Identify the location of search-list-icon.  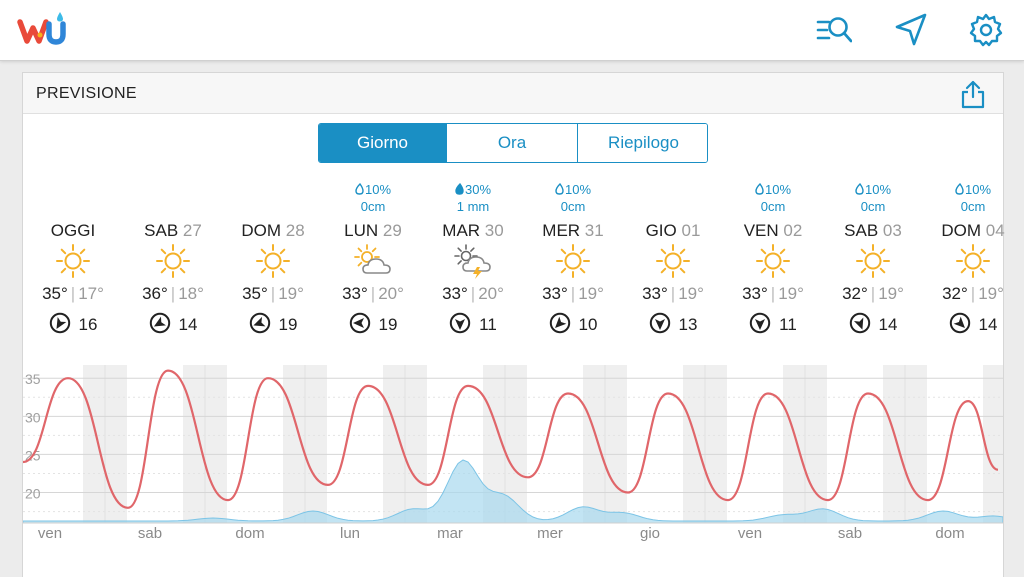
(834, 30).